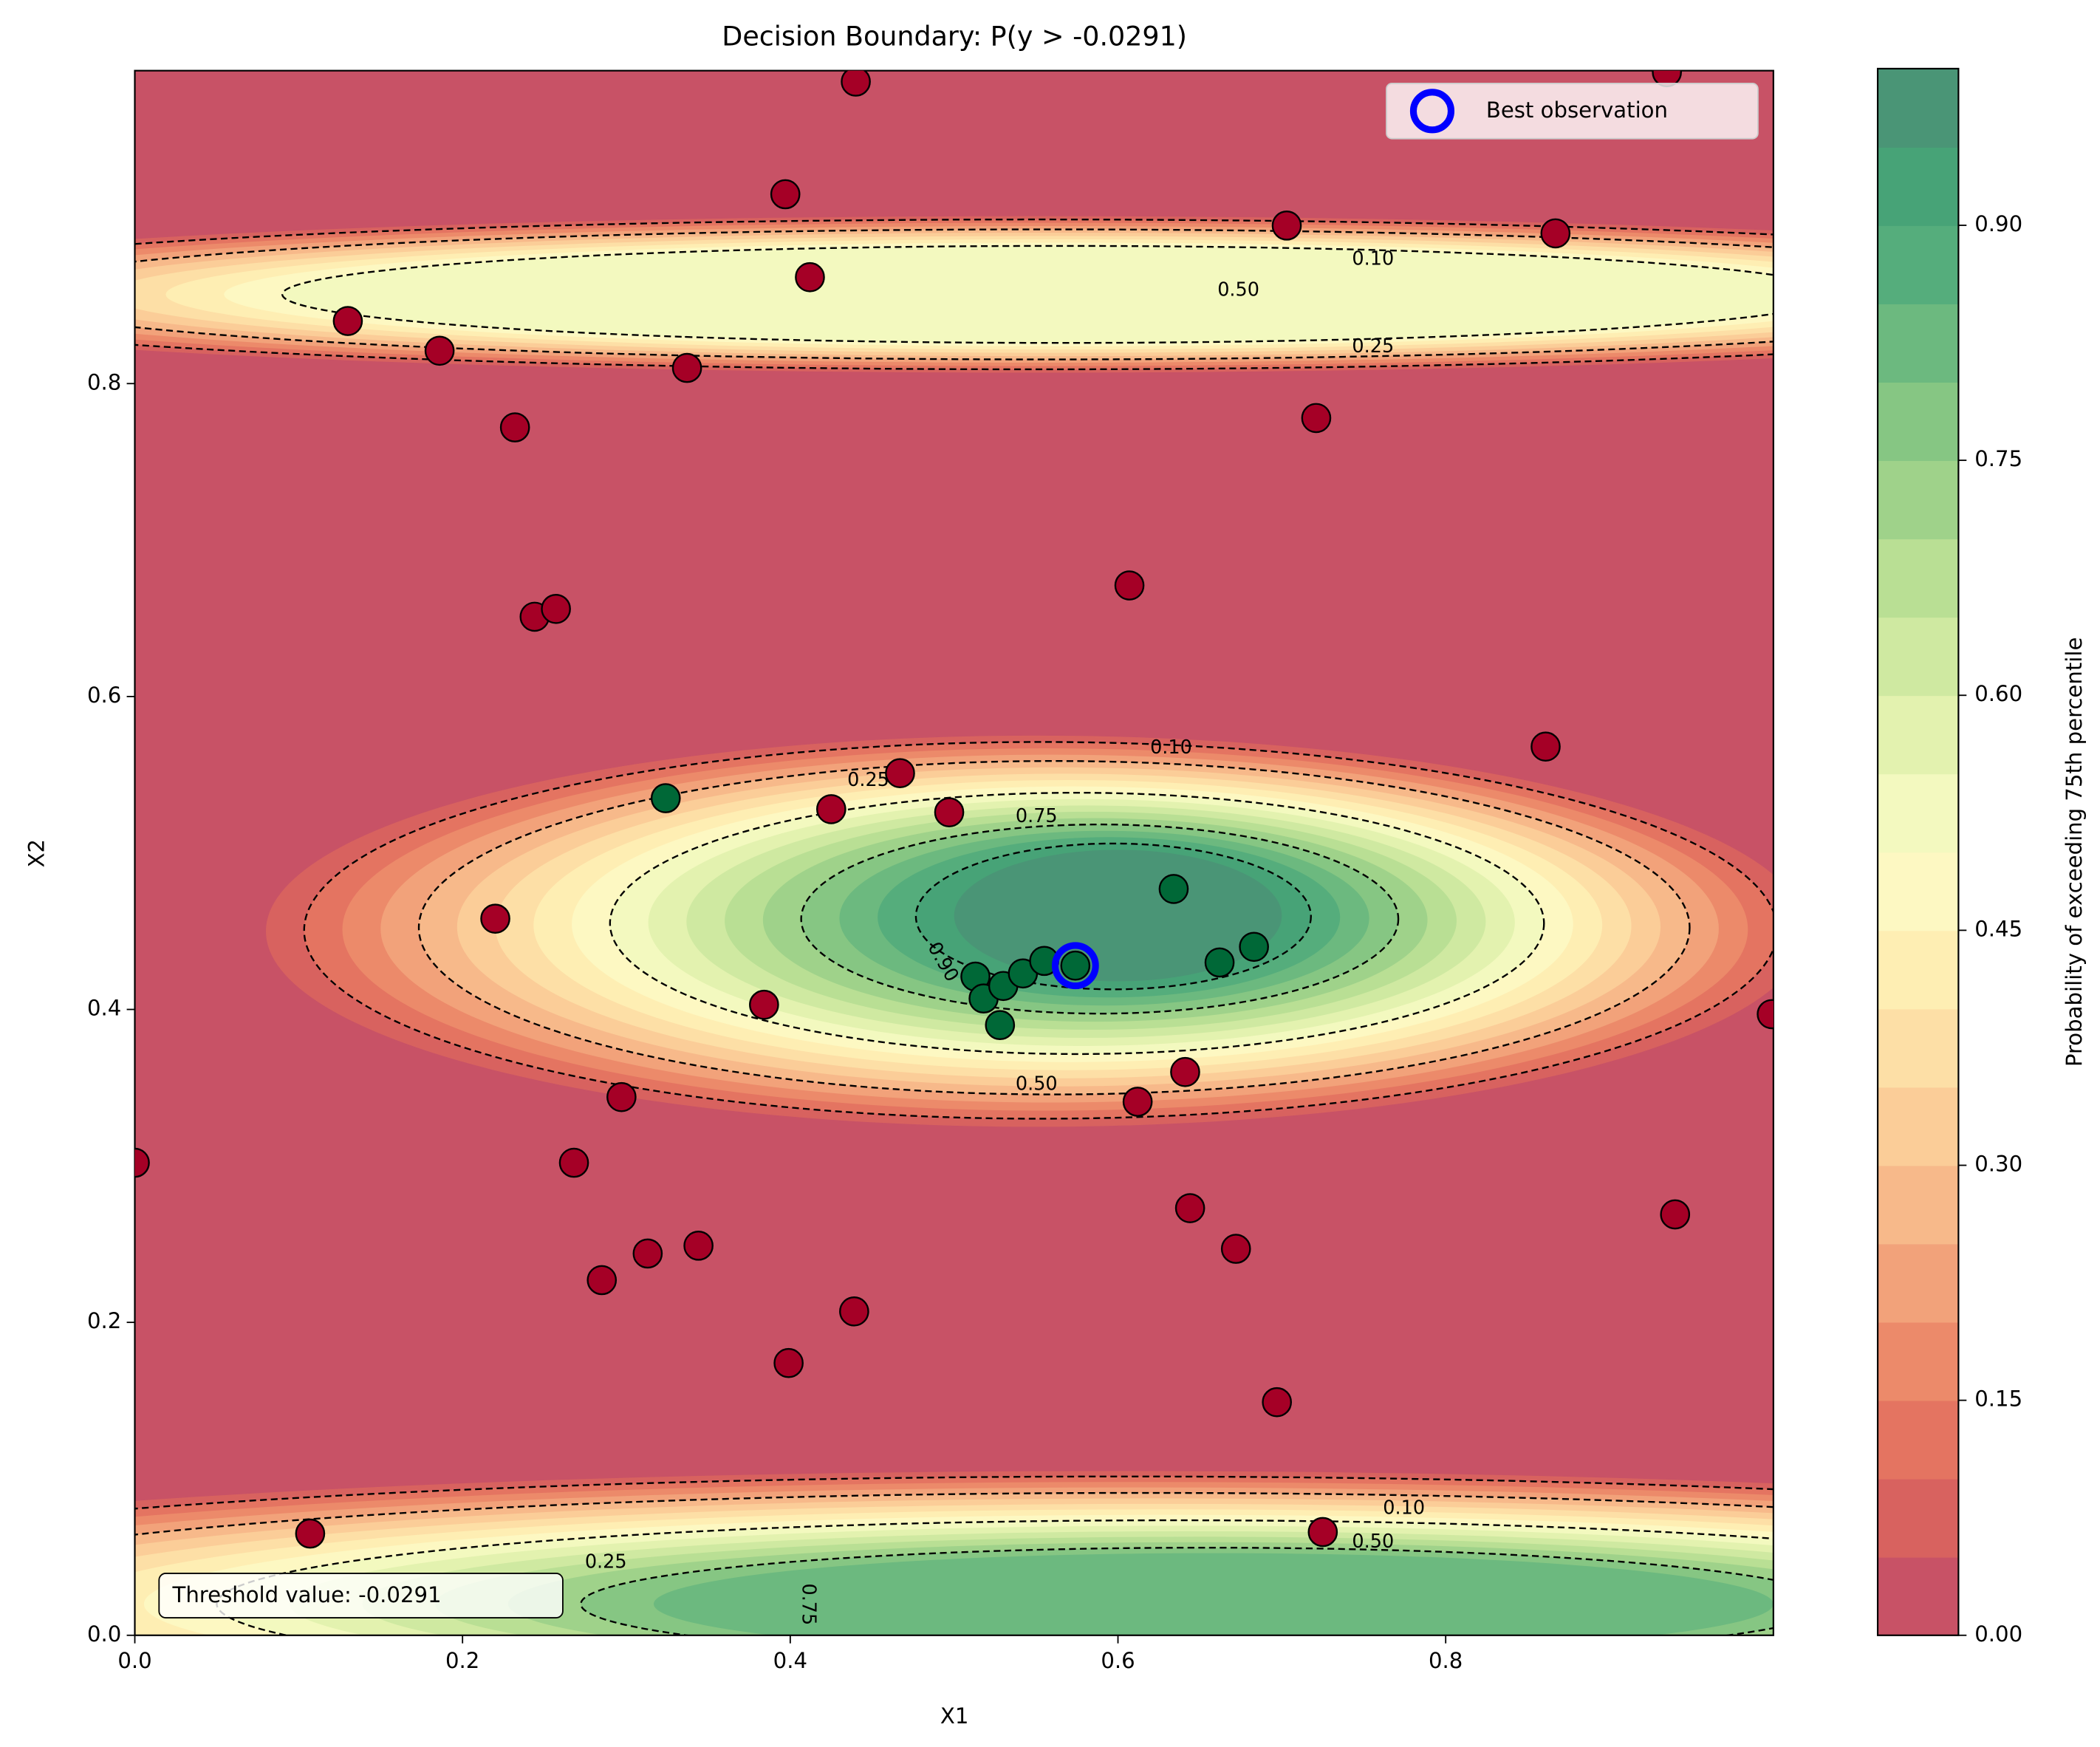  What do you see at coordinates (1998, 1164) in the screenshot?
I see `colorbar-tick-label: 0.30` at bounding box center [1998, 1164].